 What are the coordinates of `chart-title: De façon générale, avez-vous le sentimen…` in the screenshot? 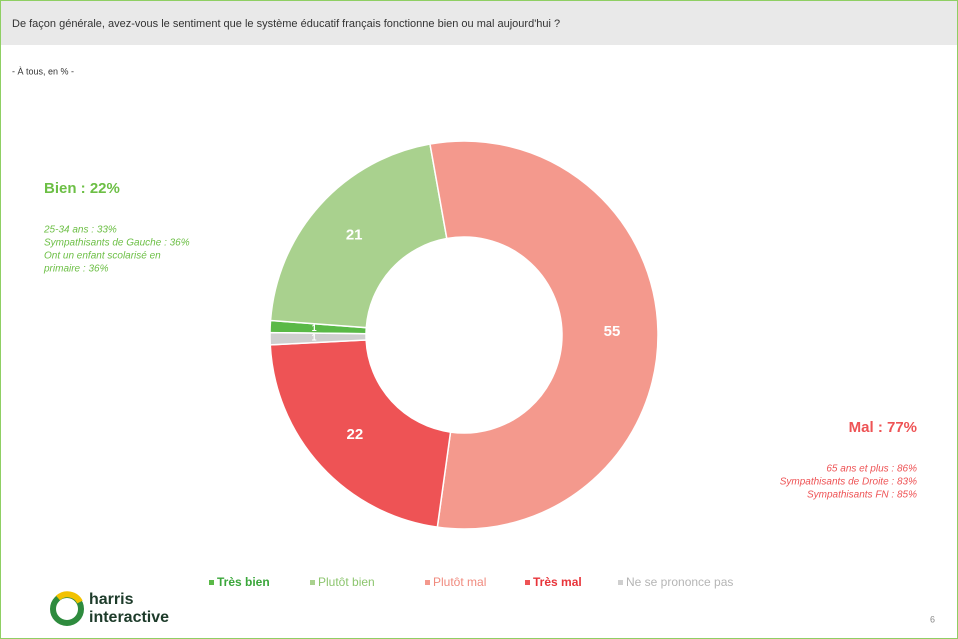 It's located at (286, 24).